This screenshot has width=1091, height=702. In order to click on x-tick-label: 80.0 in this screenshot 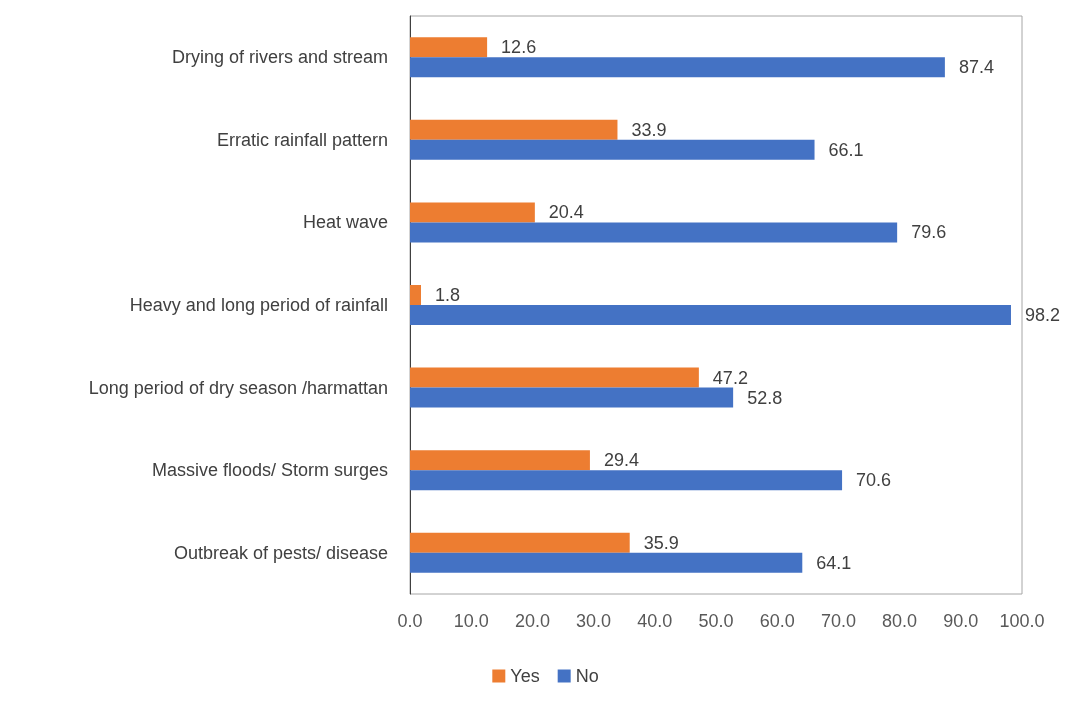, I will do `click(900, 621)`.